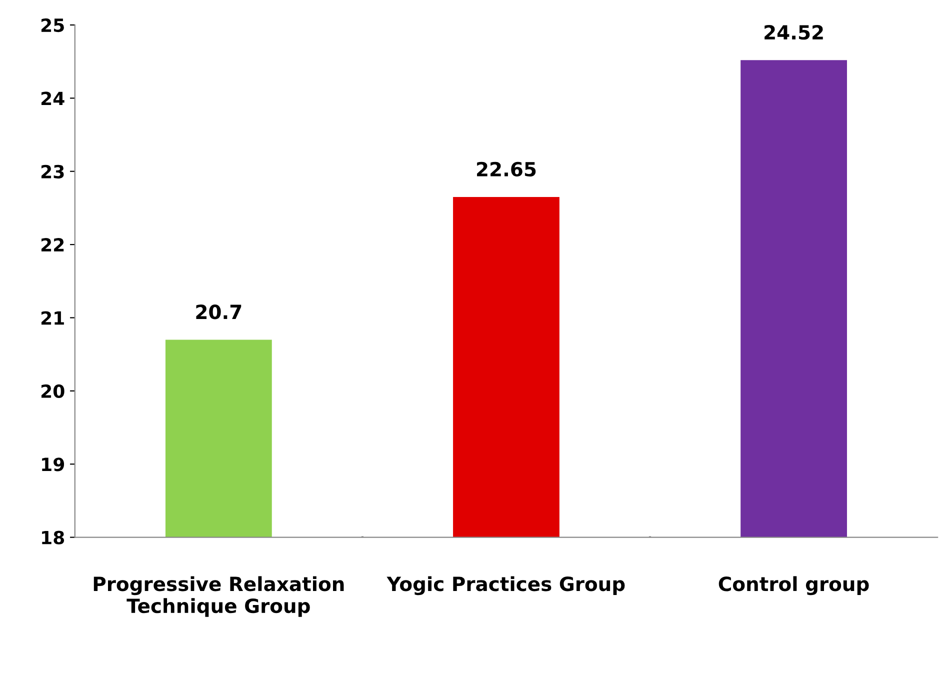 Image resolution: width=948 pixels, height=675 pixels. I want to click on data-label: 20.7, so click(219, 312).